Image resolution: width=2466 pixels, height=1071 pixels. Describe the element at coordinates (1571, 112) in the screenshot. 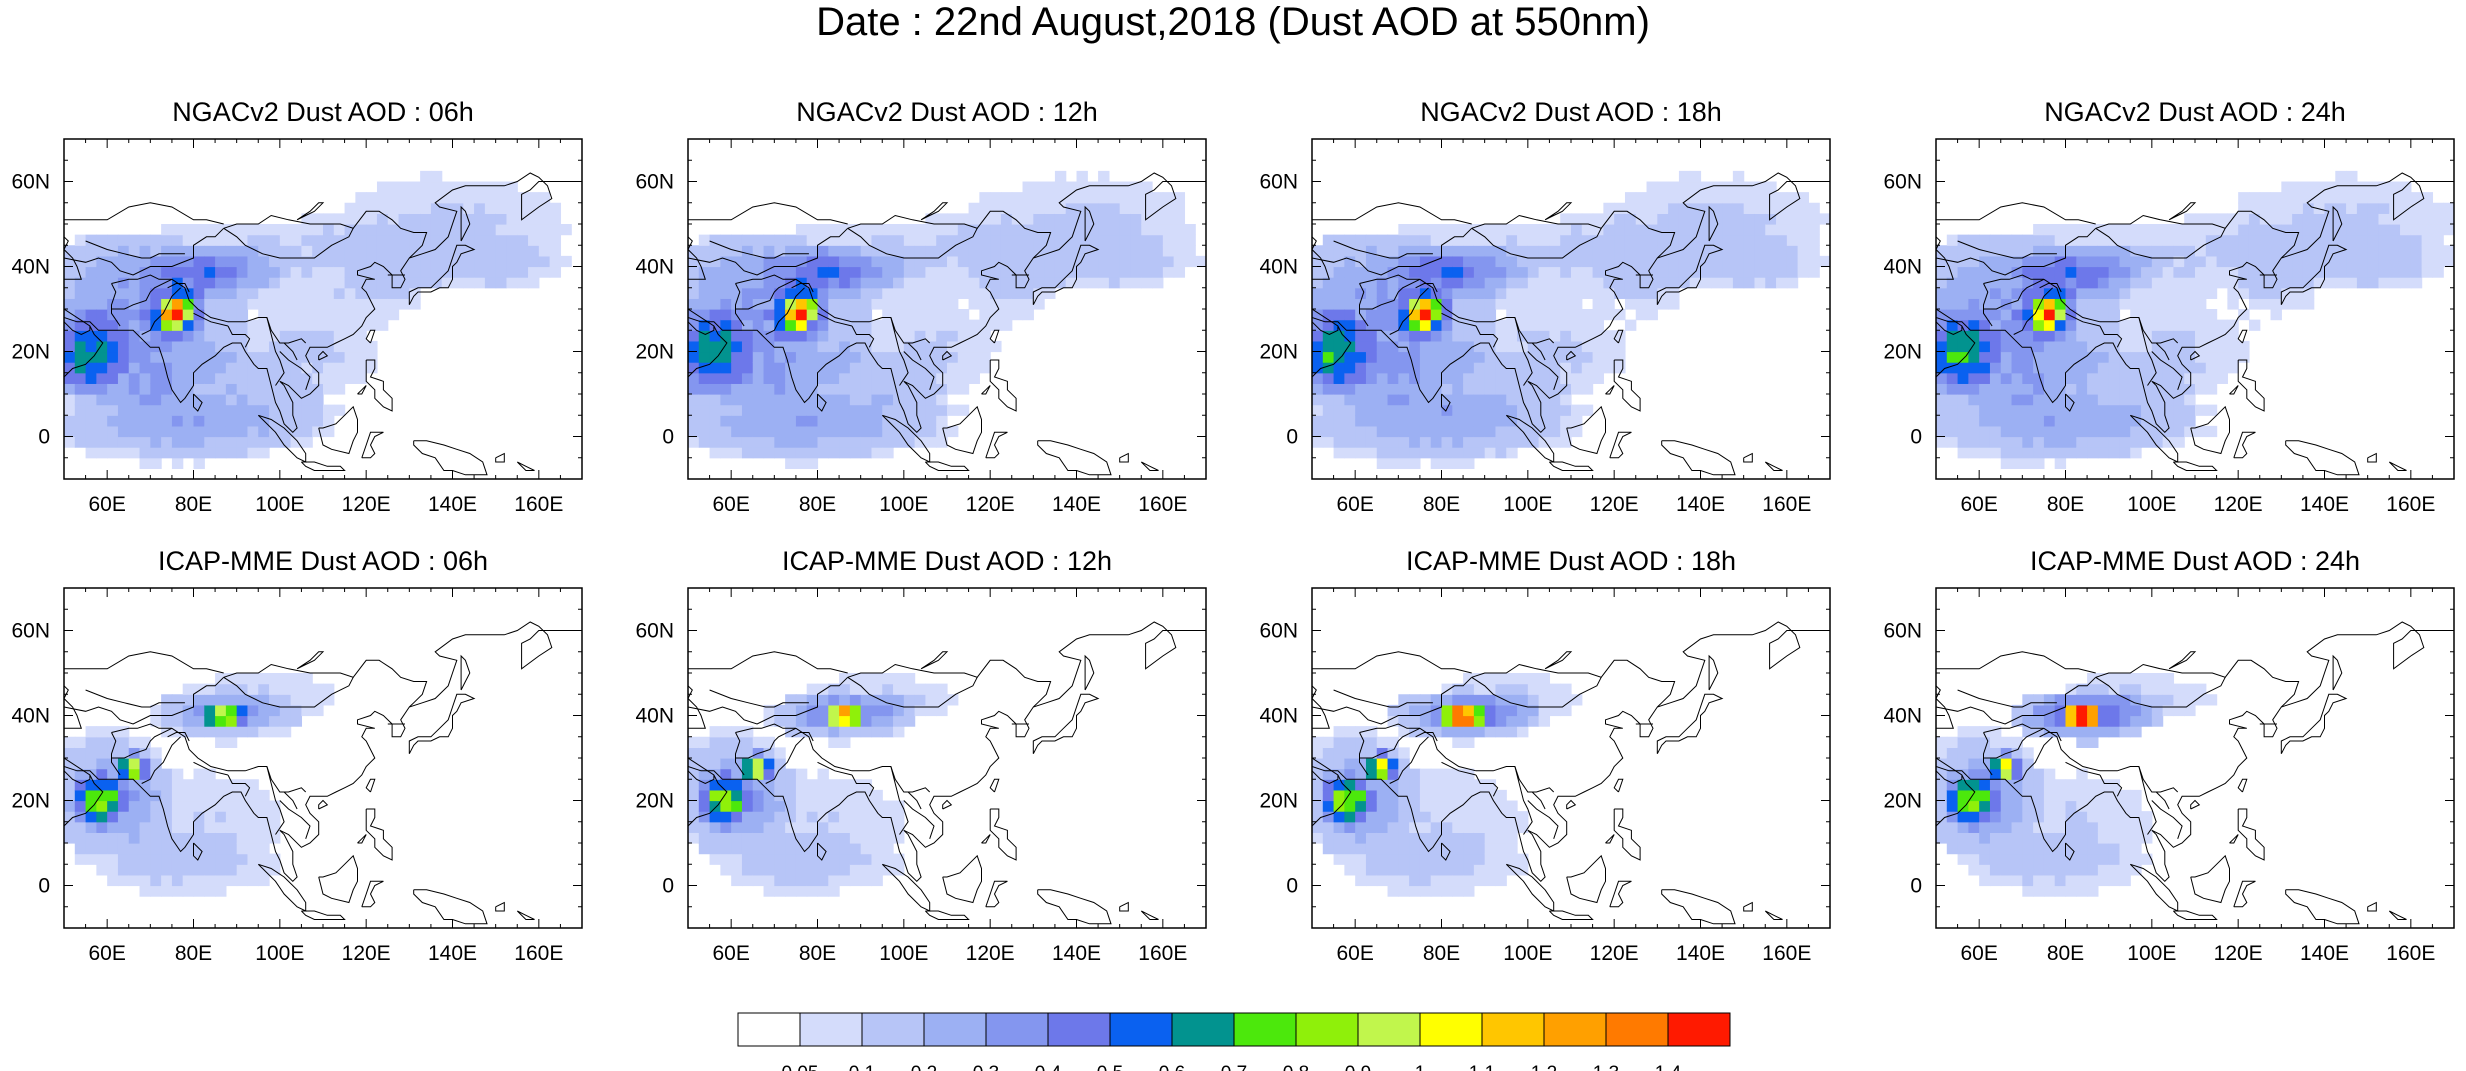

I see `panel-title: NGACv2 Dust AOD : 18h` at that location.